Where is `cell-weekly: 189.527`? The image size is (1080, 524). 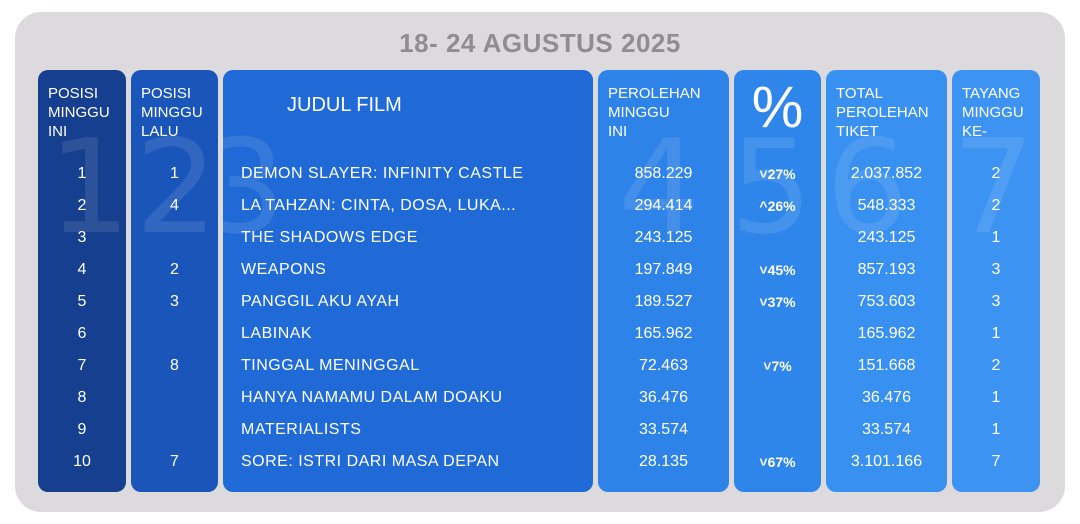 cell-weekly: 189.527 is located at coordinates (663, 301).